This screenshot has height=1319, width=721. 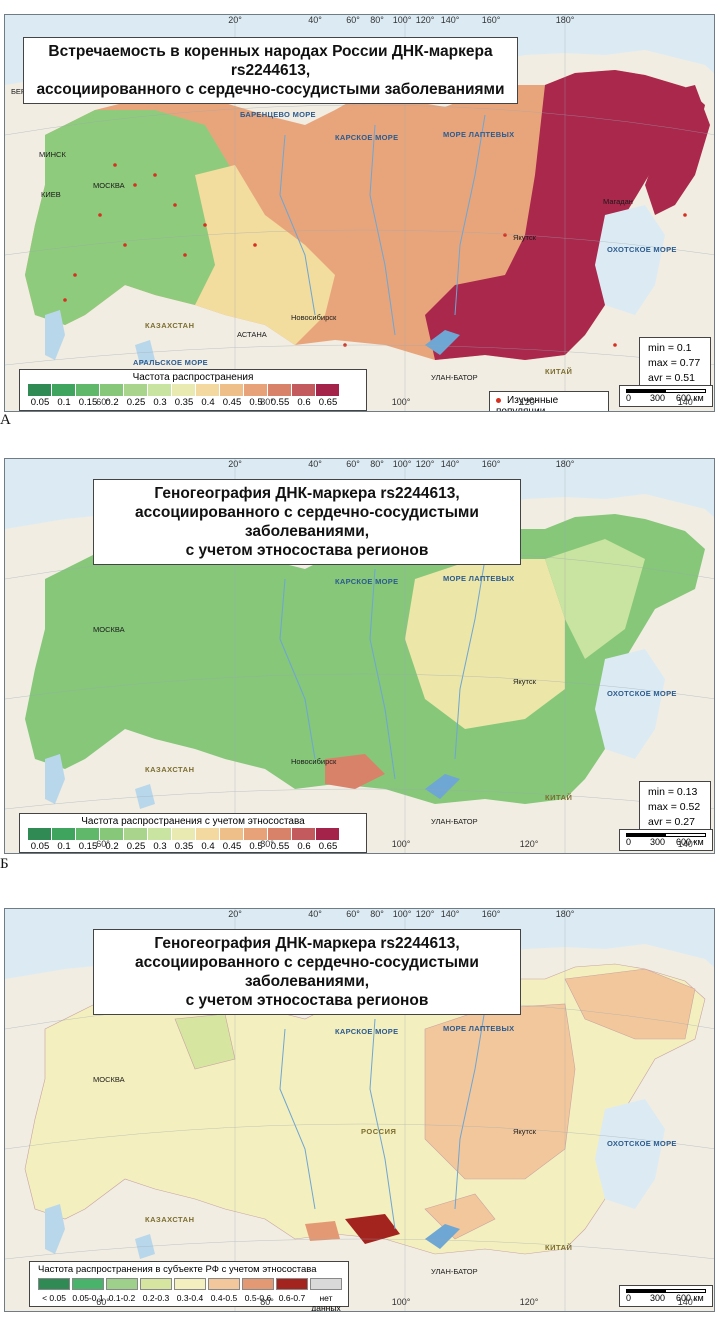 I want to click on legend-tick-10: 0.55, so click(x=280, y=402).